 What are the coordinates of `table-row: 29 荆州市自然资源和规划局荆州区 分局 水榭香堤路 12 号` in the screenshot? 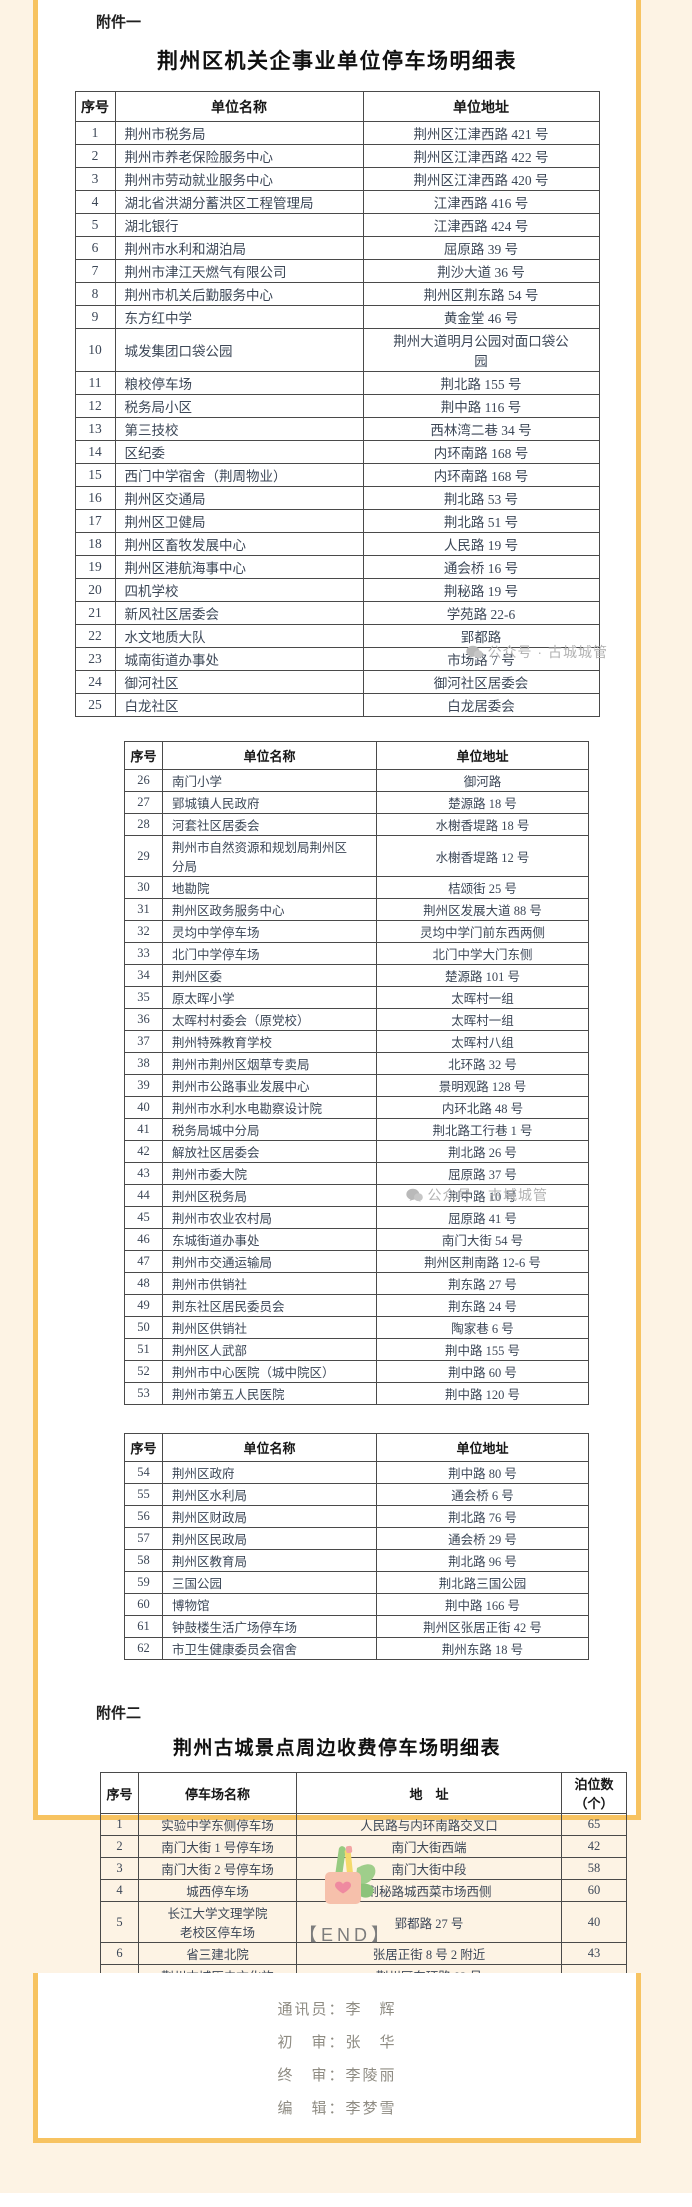 It's located at (356, 856).